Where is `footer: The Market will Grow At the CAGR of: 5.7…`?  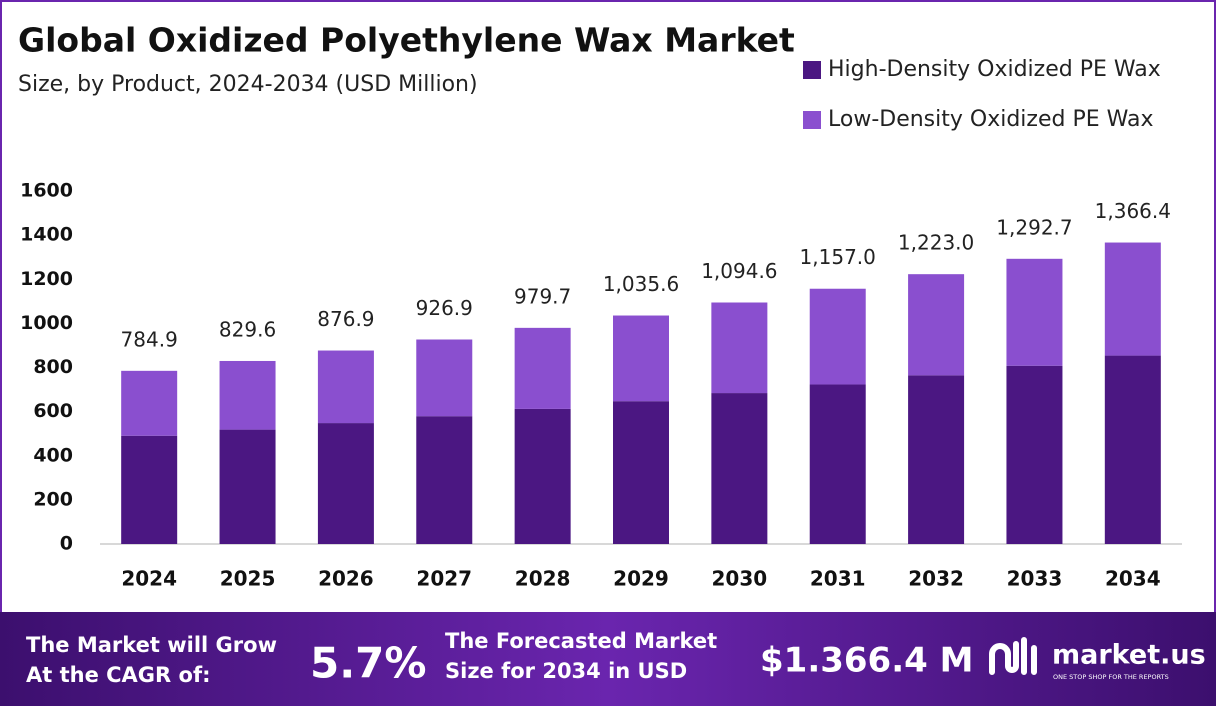
footer: The Market will Grow At the CAGR of: 5.7… is located at coordinates (616, 658).